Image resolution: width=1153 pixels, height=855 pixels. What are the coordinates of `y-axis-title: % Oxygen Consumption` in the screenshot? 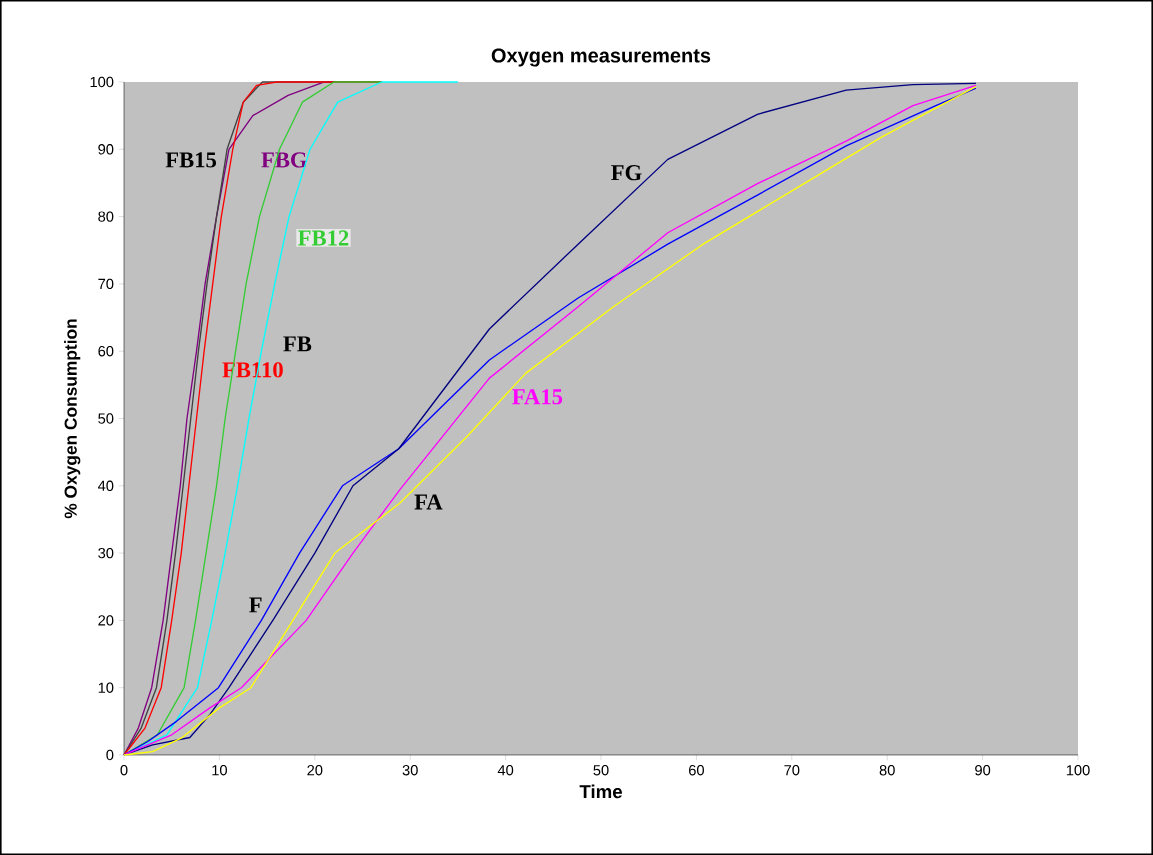 It's located at (72, 419).